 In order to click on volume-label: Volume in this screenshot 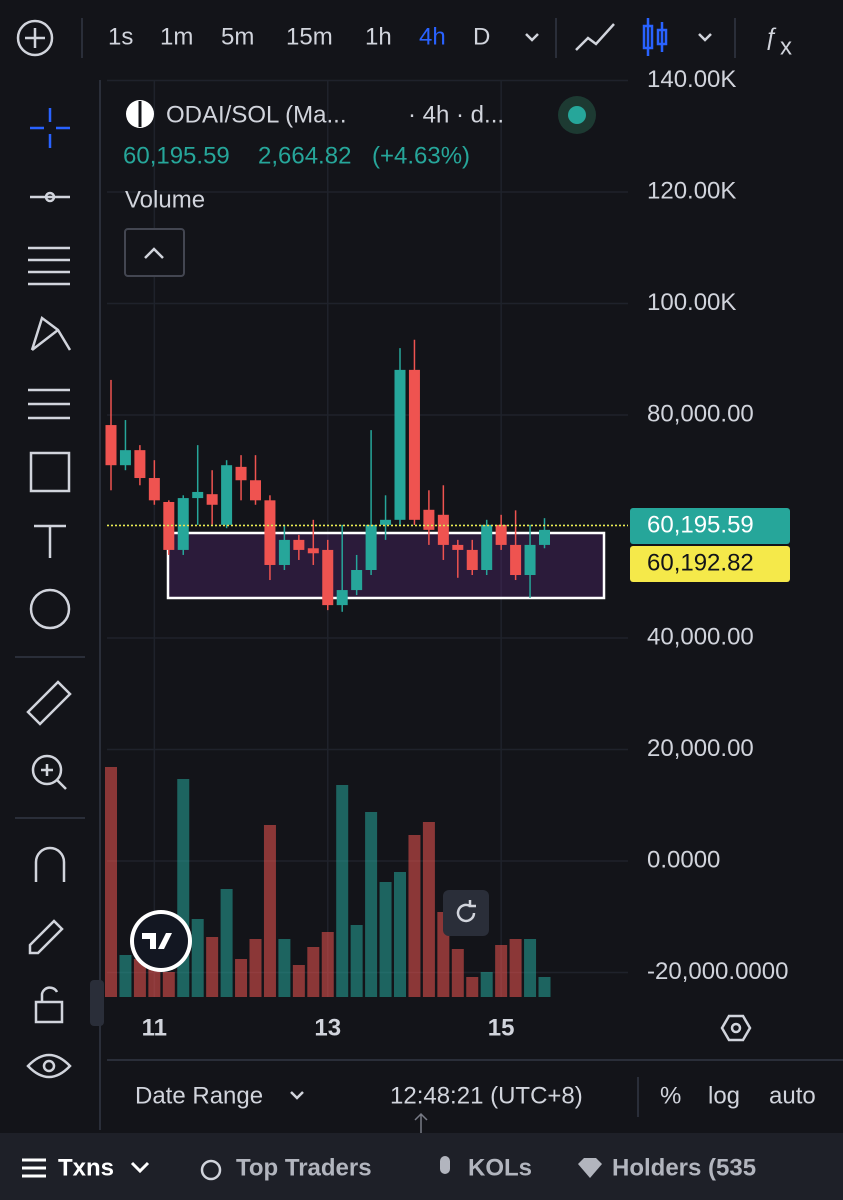, I will do `click(165, 199)`.